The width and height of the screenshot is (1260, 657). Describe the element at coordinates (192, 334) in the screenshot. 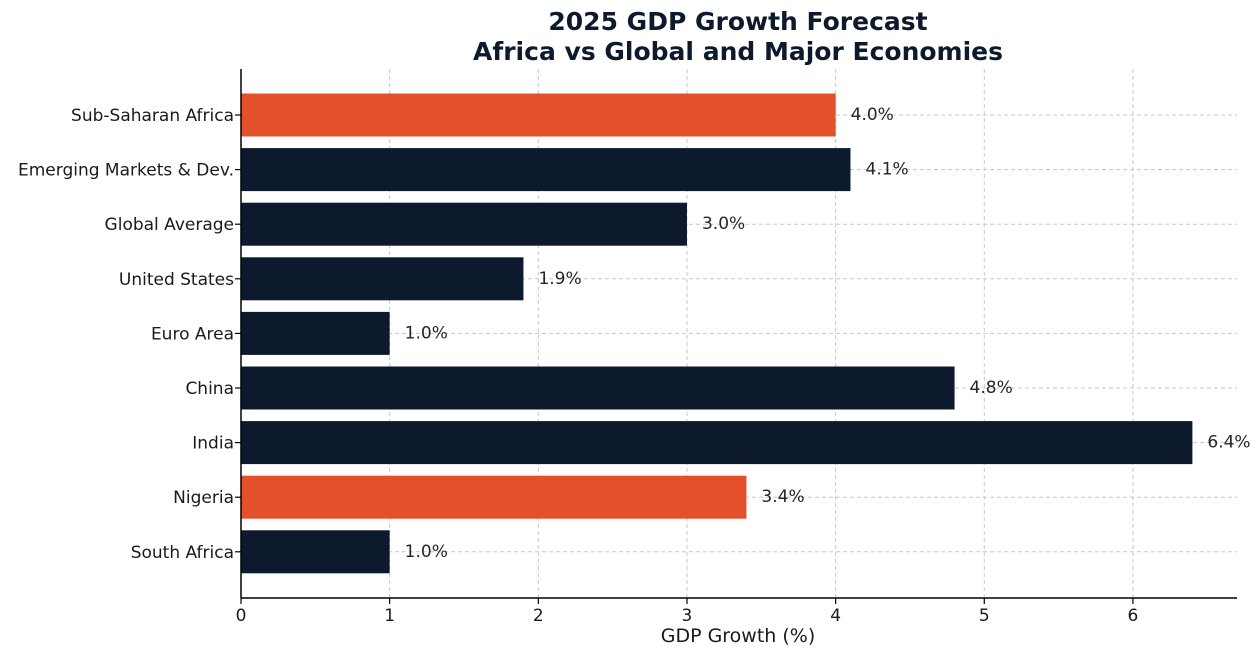

I see `y-tick-label: Euro Area` at that location.